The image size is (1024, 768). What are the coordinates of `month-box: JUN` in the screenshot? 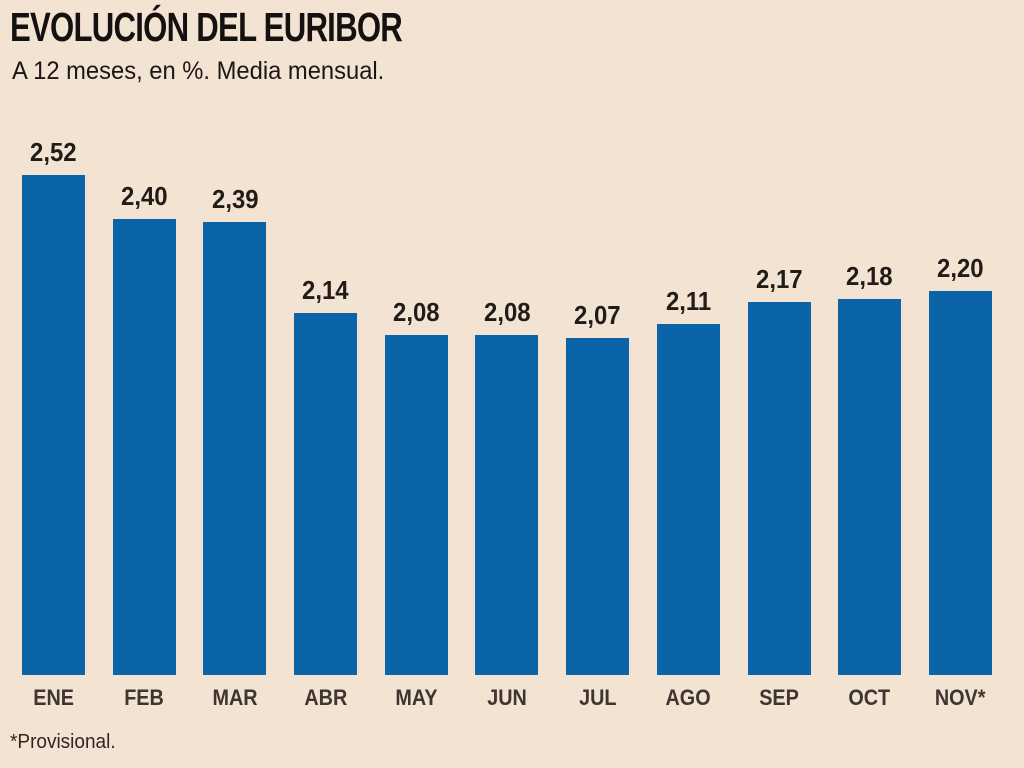 It's located at (506, 697).